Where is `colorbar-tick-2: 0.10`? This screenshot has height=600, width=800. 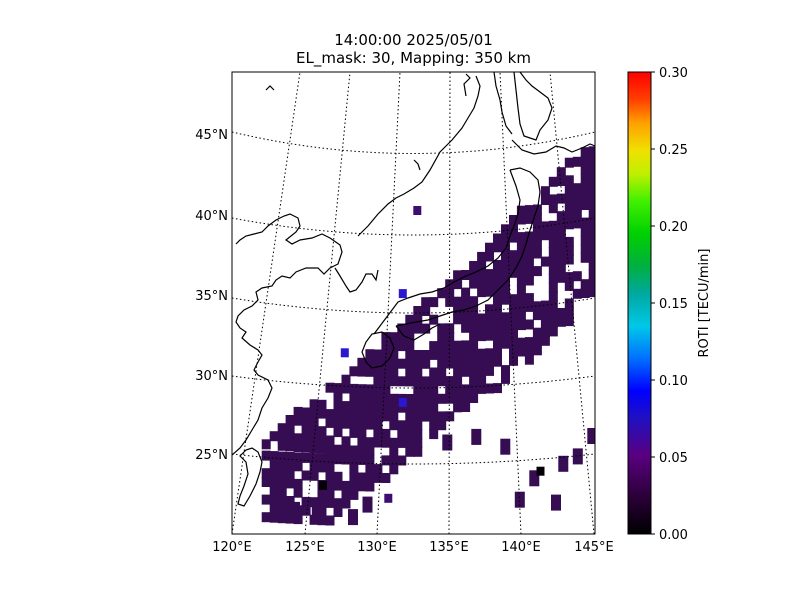 colorbar-tick-2: 0.10 is located at coordinates (673, 381).